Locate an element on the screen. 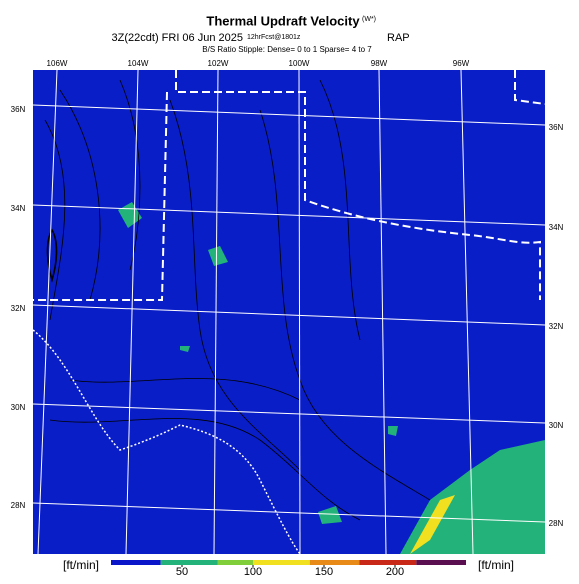 Image resolution: width=579 pixels, height=584 pixels. colorbar-tick-label: 200 is located at coordinates (395, 572).